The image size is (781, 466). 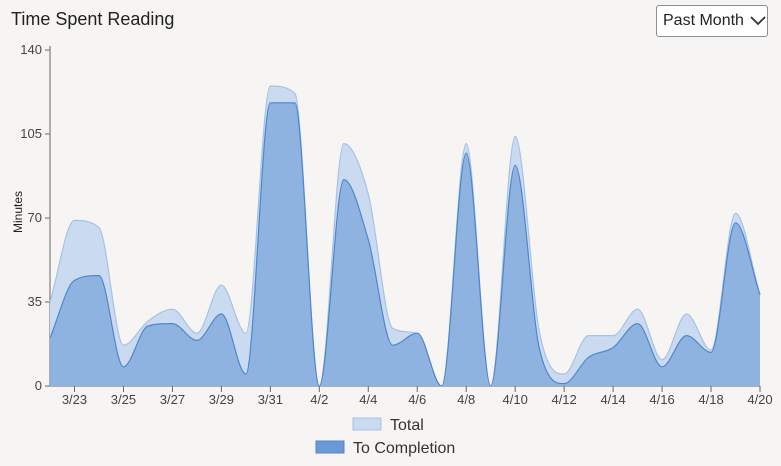 What do you see at coordinates (661, 399) in the screenshot?
I see `x-tick-label: 4/16` at bounding box center [661, 399].